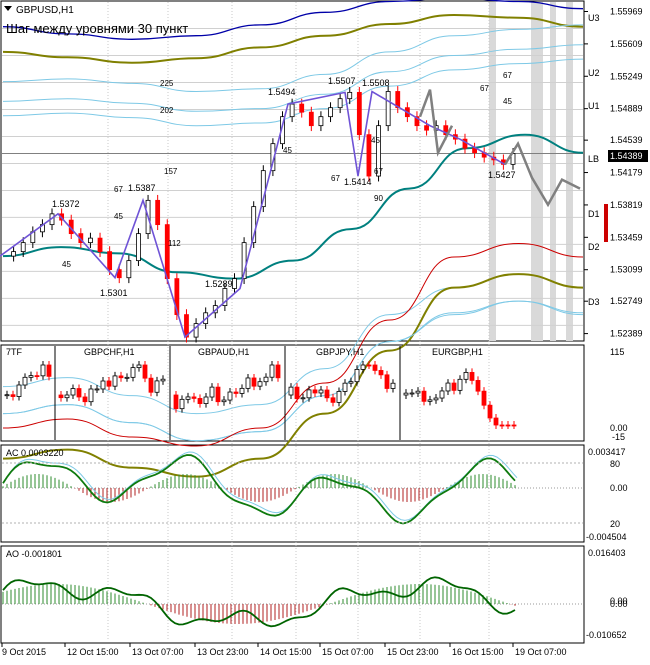 The width and height of the screenshot is (650, 665). What do you see at coordinates (293, 38) in the screenshot?
I see `band-u2` at bounding box center [293, 38].